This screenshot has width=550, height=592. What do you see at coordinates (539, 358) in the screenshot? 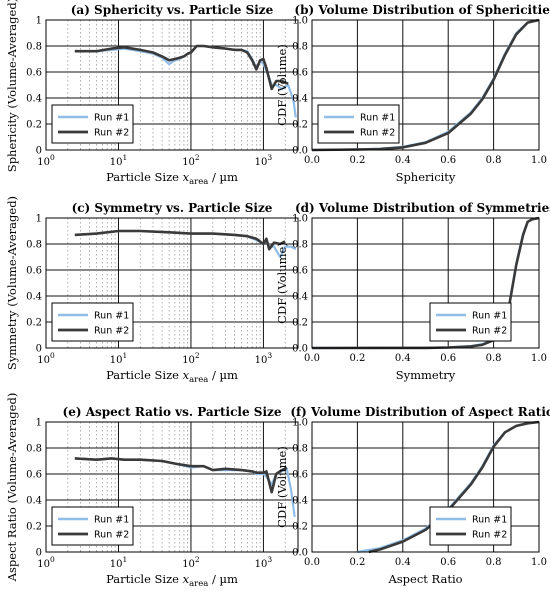
I see `x-tick-label: 1.0` at bounding box center [539, 358].